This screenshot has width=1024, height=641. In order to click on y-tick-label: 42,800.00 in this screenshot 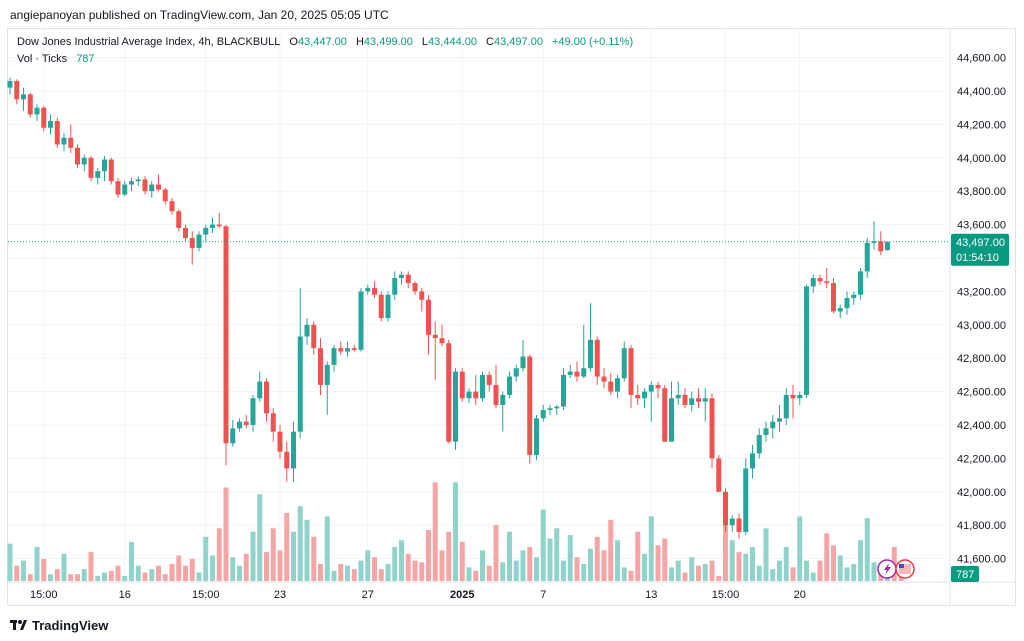, I will do `click(981, 359)`.